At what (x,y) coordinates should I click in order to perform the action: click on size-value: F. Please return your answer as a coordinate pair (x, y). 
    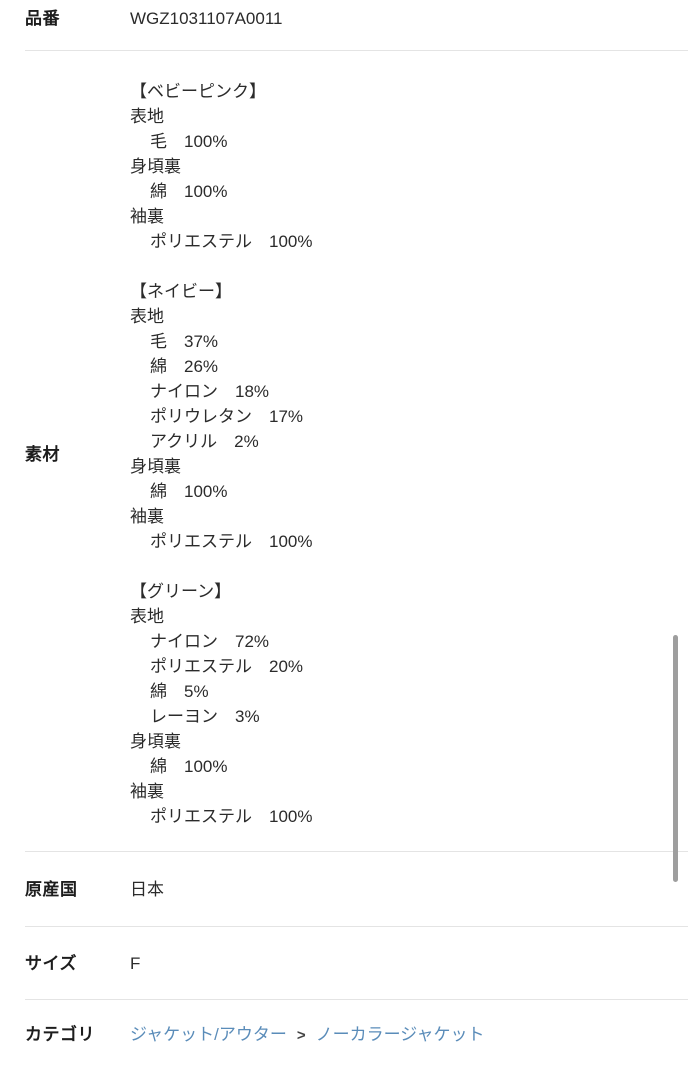
    Looking at the image, I should click on (135, 963).